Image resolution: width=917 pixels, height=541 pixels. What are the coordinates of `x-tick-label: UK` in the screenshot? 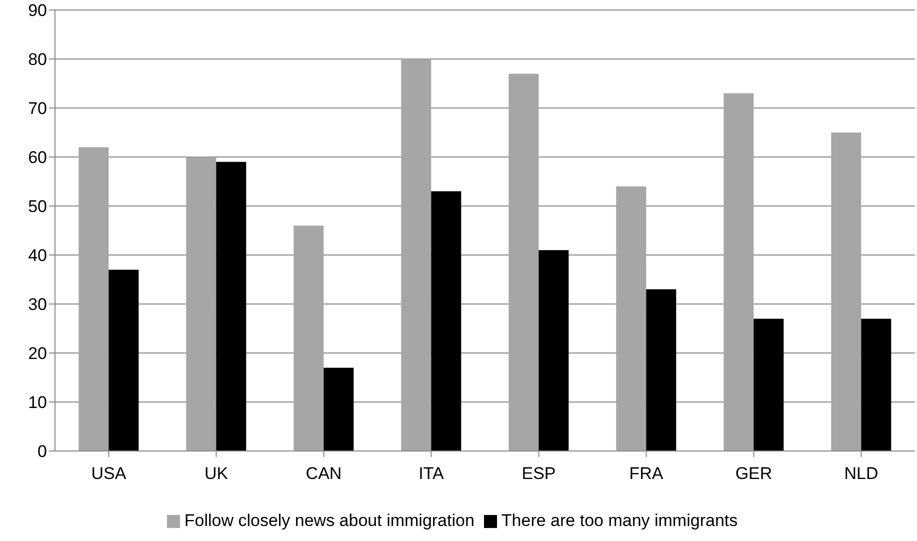 It's located at (216, 474).